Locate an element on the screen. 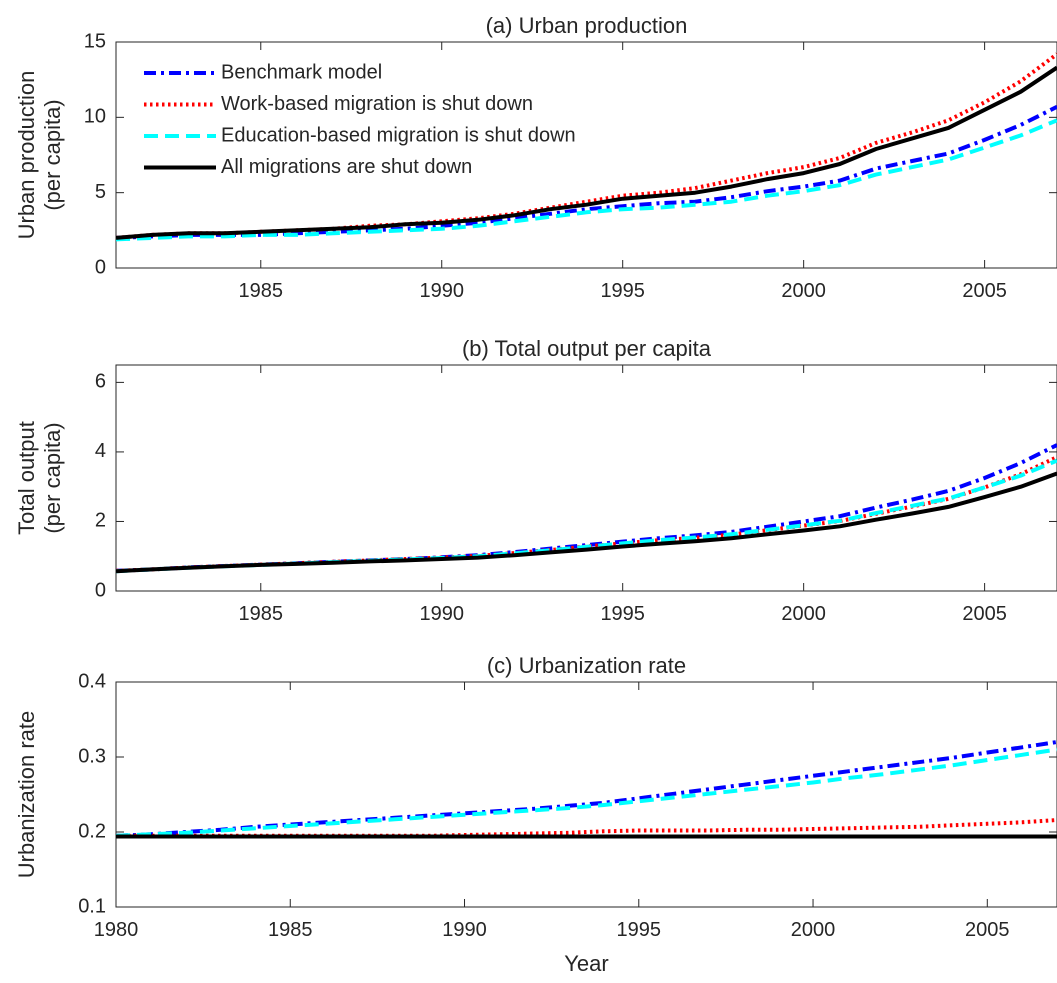  y-tick-label: 10 is located at coordinates (95, 117).